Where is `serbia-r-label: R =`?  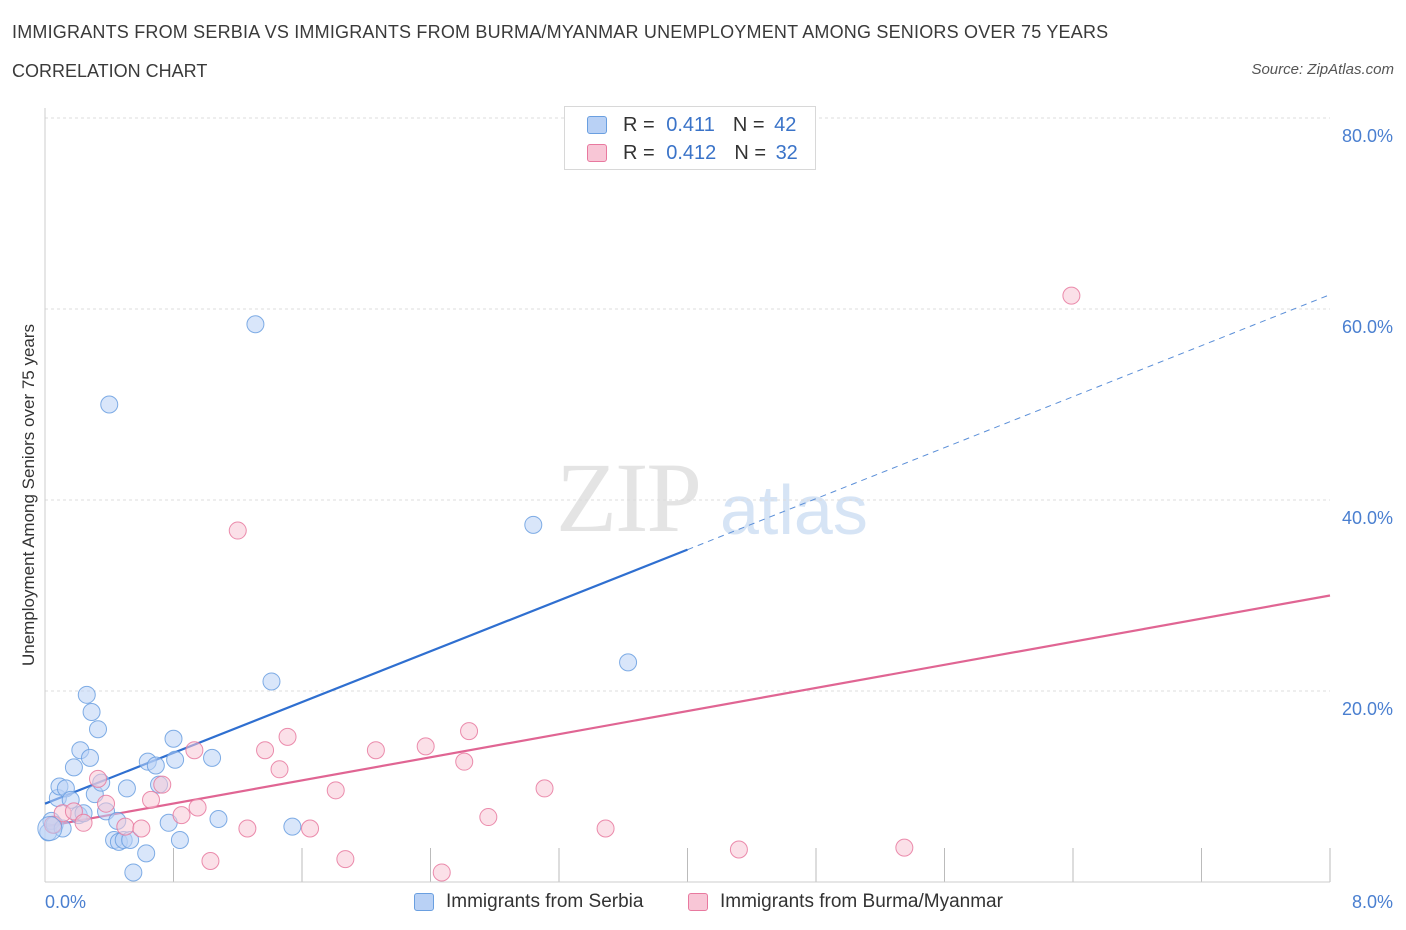
serbia-r-label: R = is located at coordinates (642, 124).